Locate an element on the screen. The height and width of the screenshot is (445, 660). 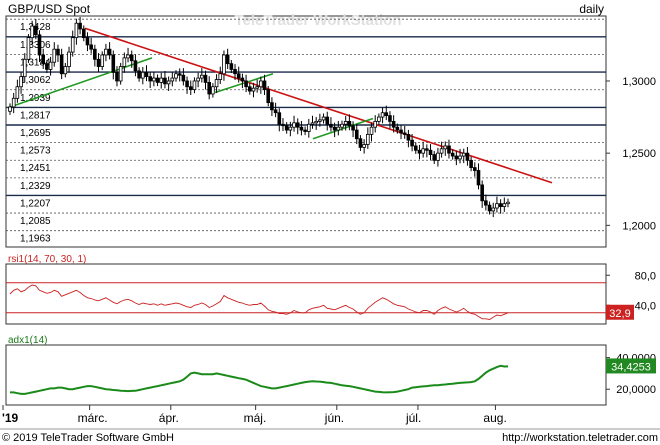
rsi-tick-label: 80,0 is located at coordinates (645, 276).